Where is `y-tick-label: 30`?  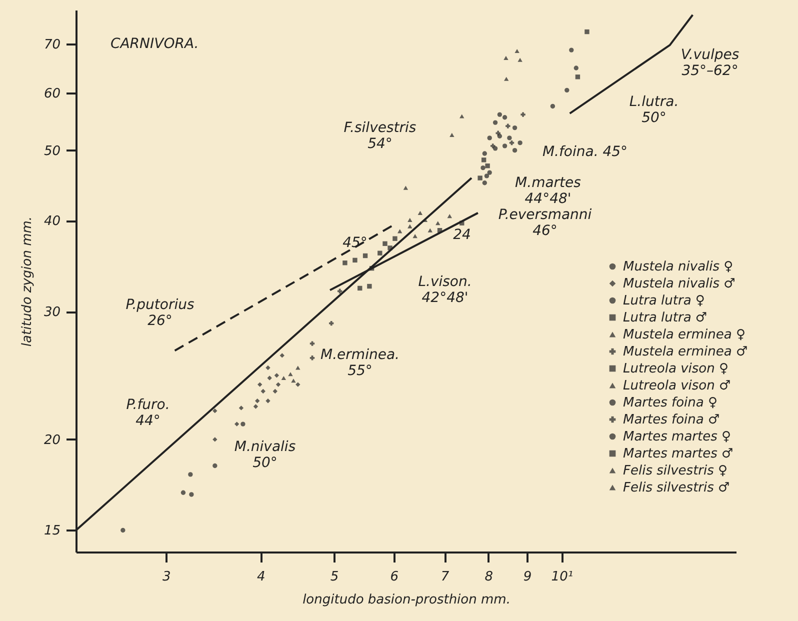 y-tick-label: 30 is located at coordinates (52, 312).